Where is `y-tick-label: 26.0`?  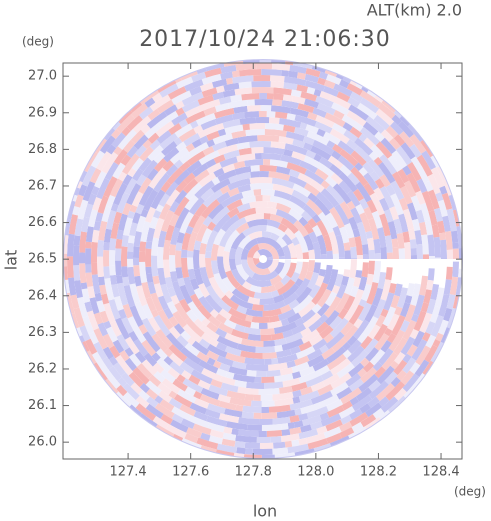
y-tick-label: 26.0 is located at coordinates (42, 442).